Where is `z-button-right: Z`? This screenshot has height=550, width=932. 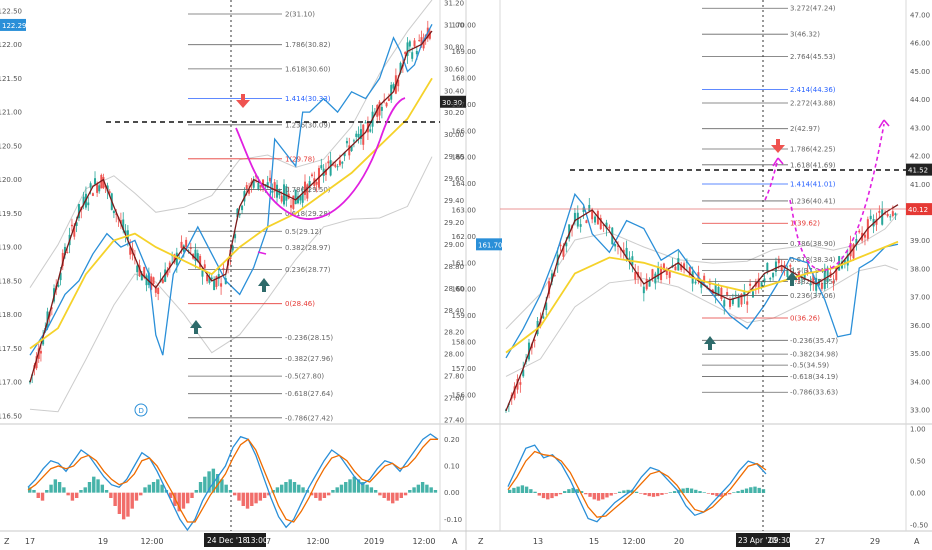 z-button-right: Z is located at coordinates (481, 541).